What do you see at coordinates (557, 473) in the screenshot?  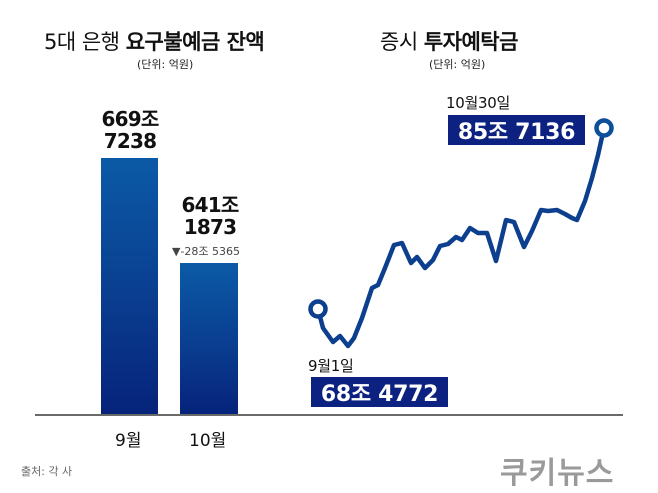 I see `brand-logo: 쿠키뉴스` at bounding box center [557, 473].